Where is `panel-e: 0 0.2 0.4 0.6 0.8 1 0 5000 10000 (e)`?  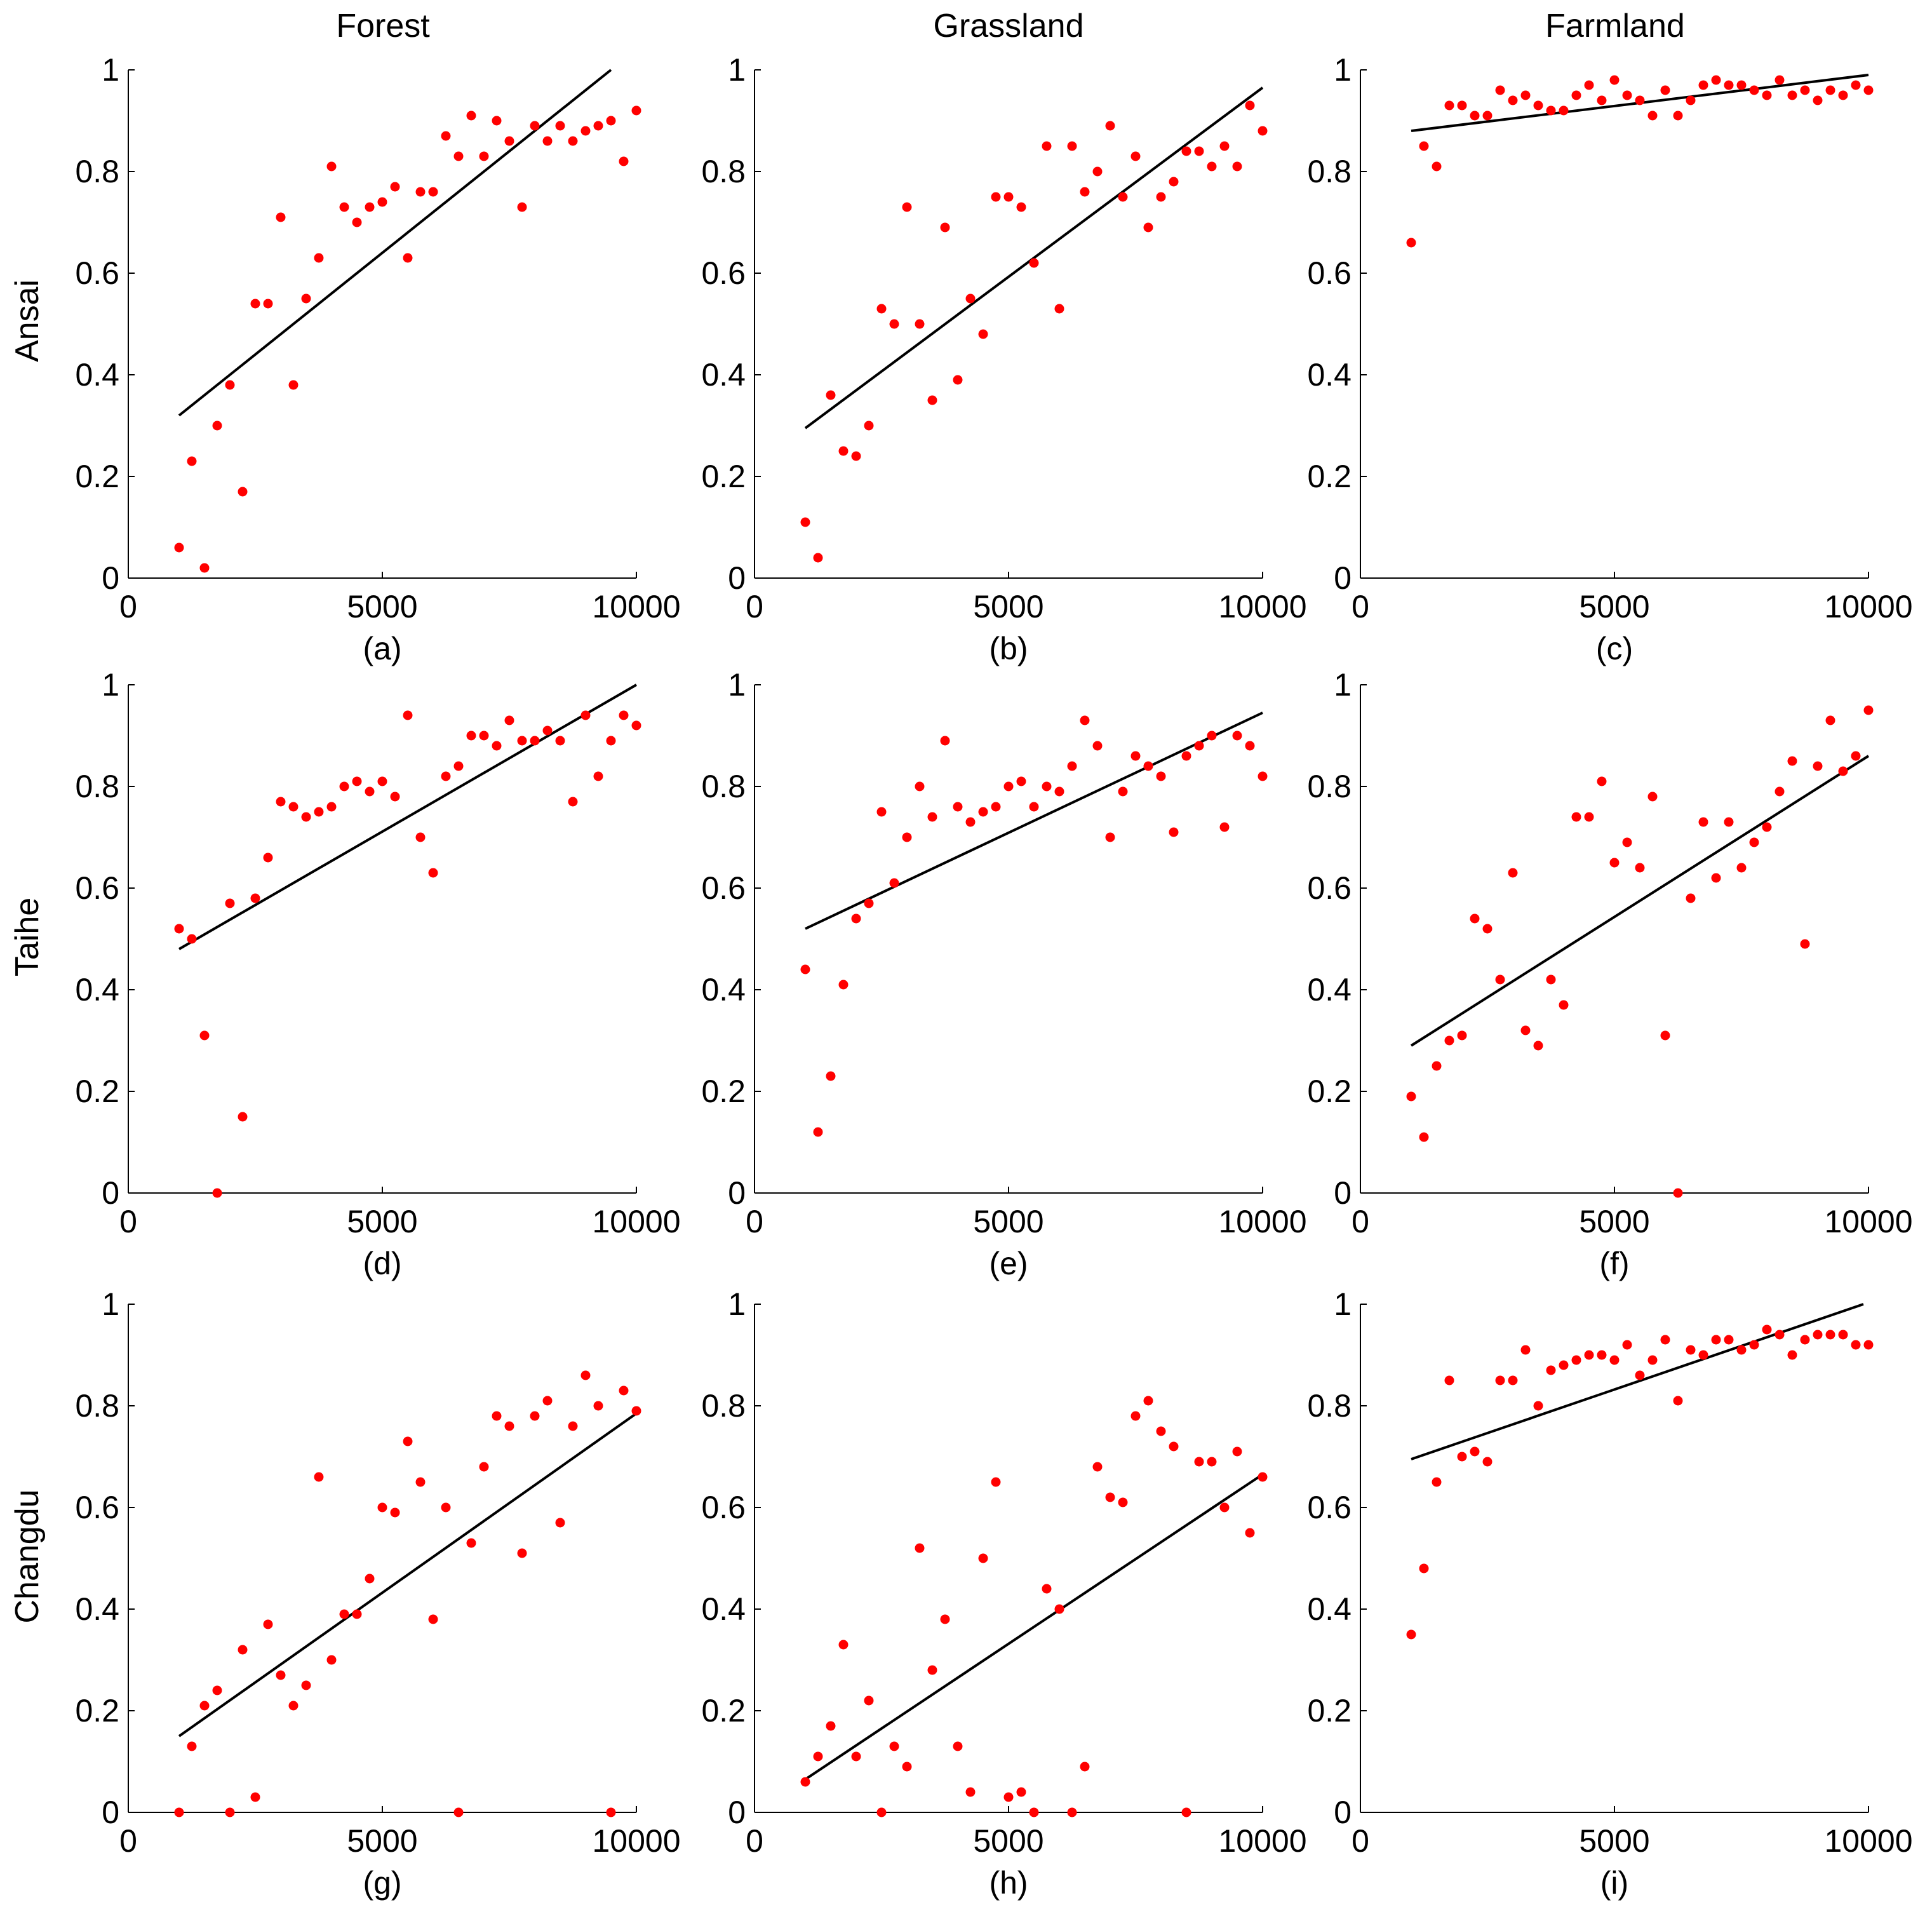 panel-e: 0 0.2 0.4 0.6 0.8 1 0 5000 10000 (e) is located at coordinates (1003, 974).